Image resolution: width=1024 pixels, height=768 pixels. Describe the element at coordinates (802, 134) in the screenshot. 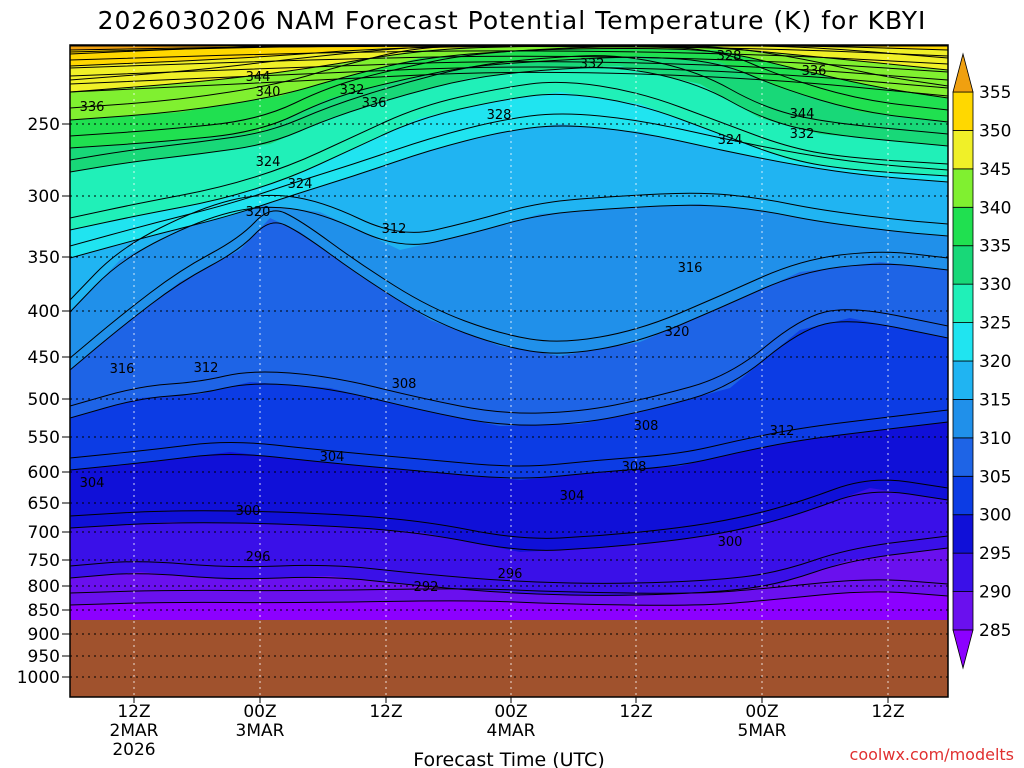

I see `contour-label: 332` at that location.